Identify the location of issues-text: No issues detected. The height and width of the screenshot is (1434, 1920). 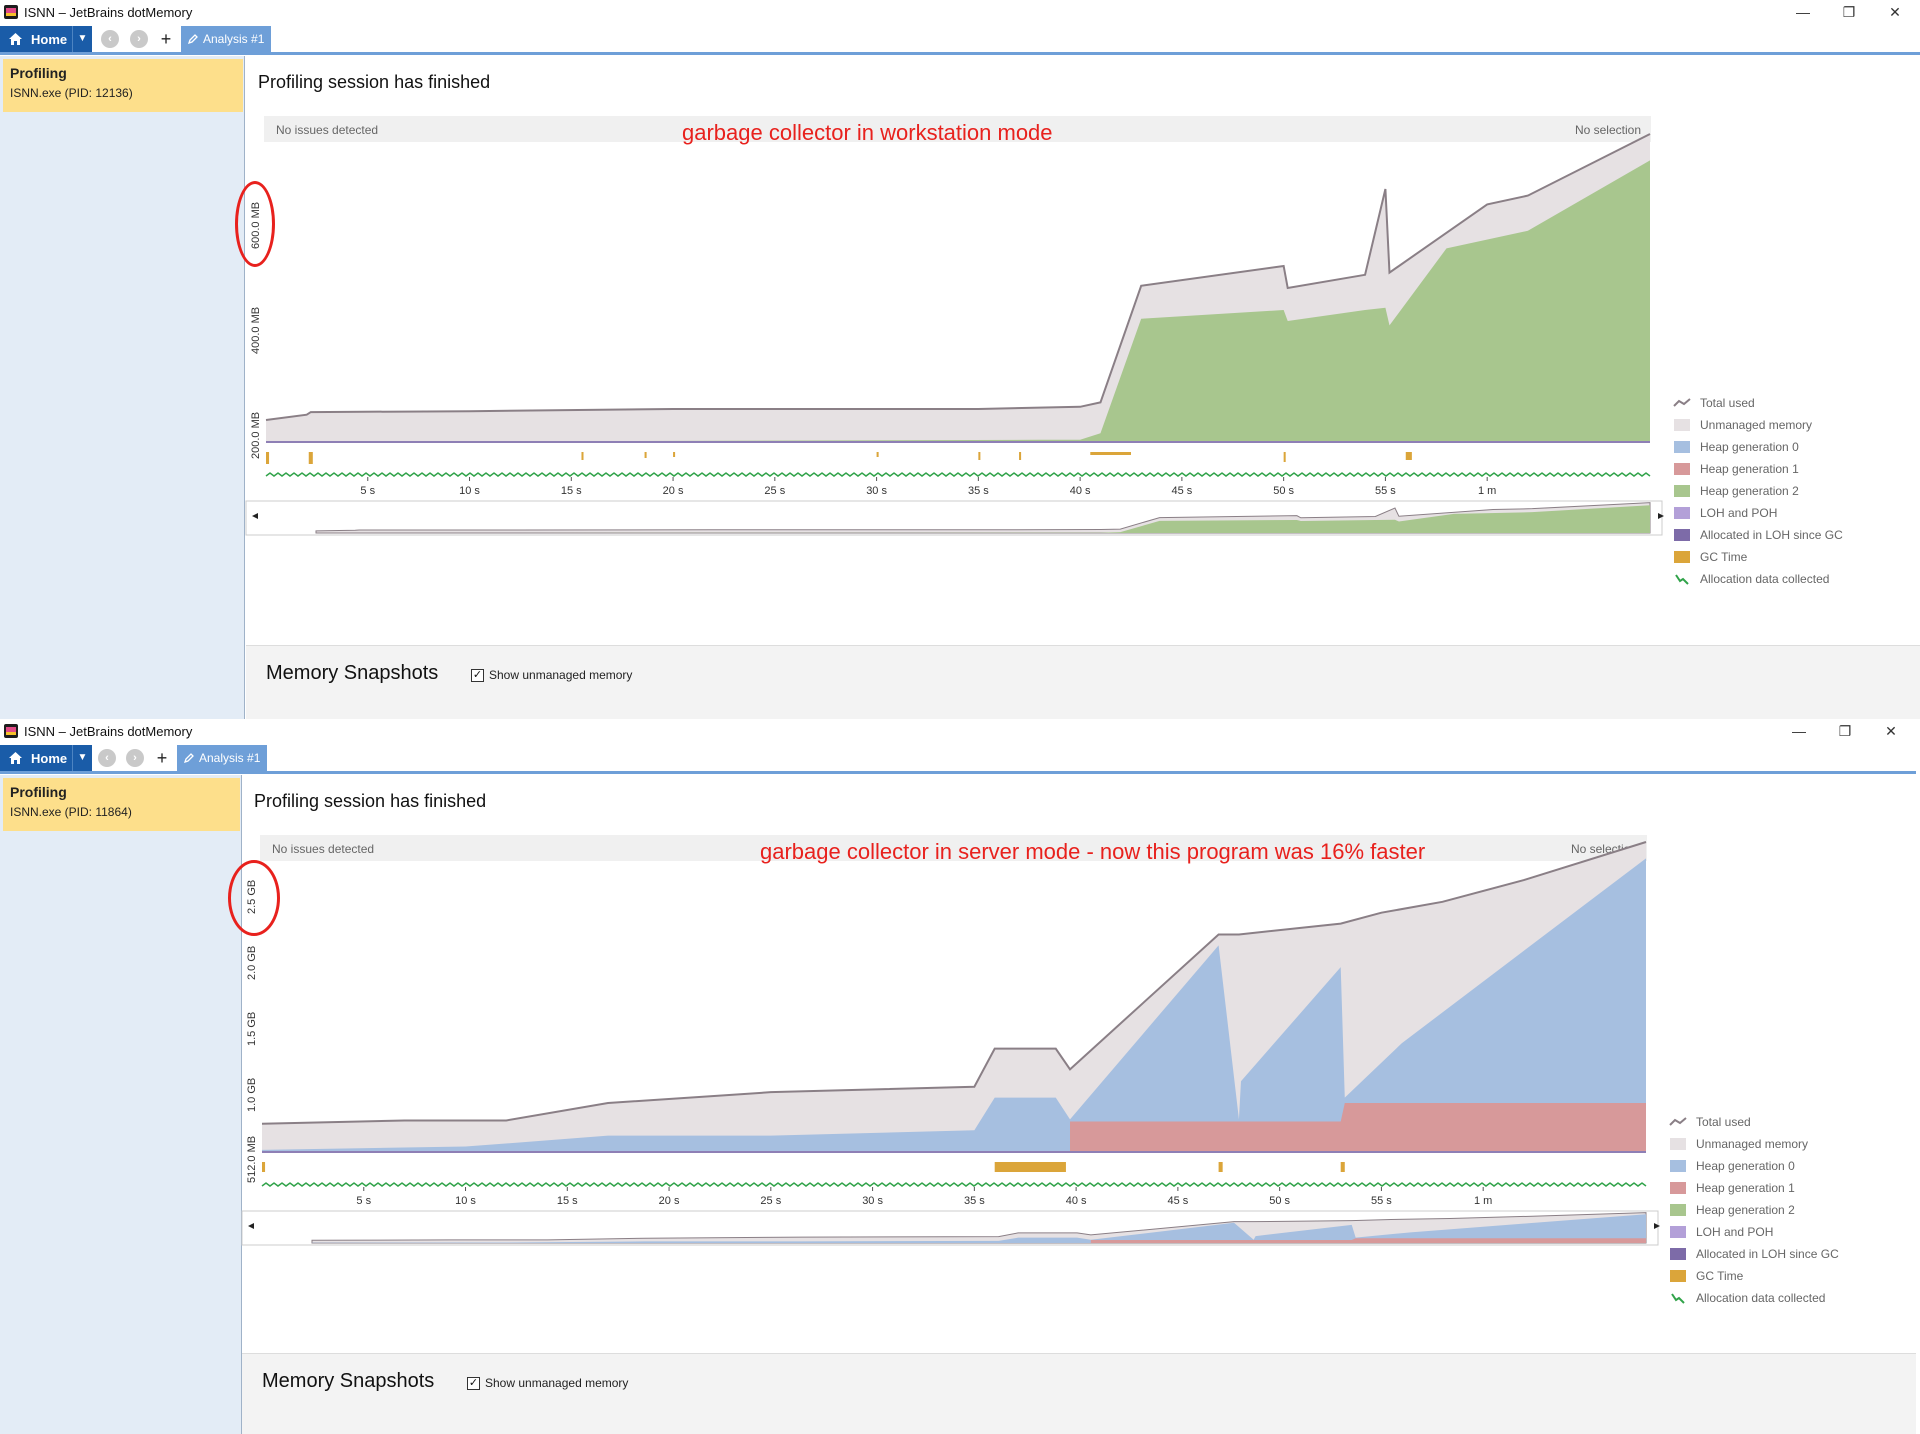
(323, 849).